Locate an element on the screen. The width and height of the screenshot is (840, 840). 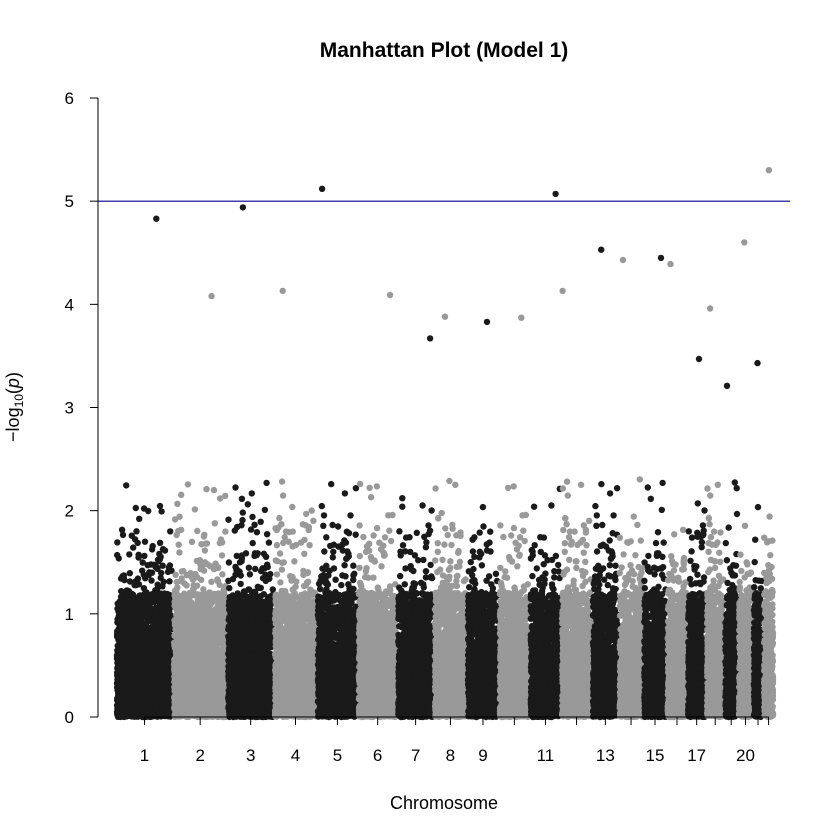
chromosome-1-points is located at coordinates (144, 468).